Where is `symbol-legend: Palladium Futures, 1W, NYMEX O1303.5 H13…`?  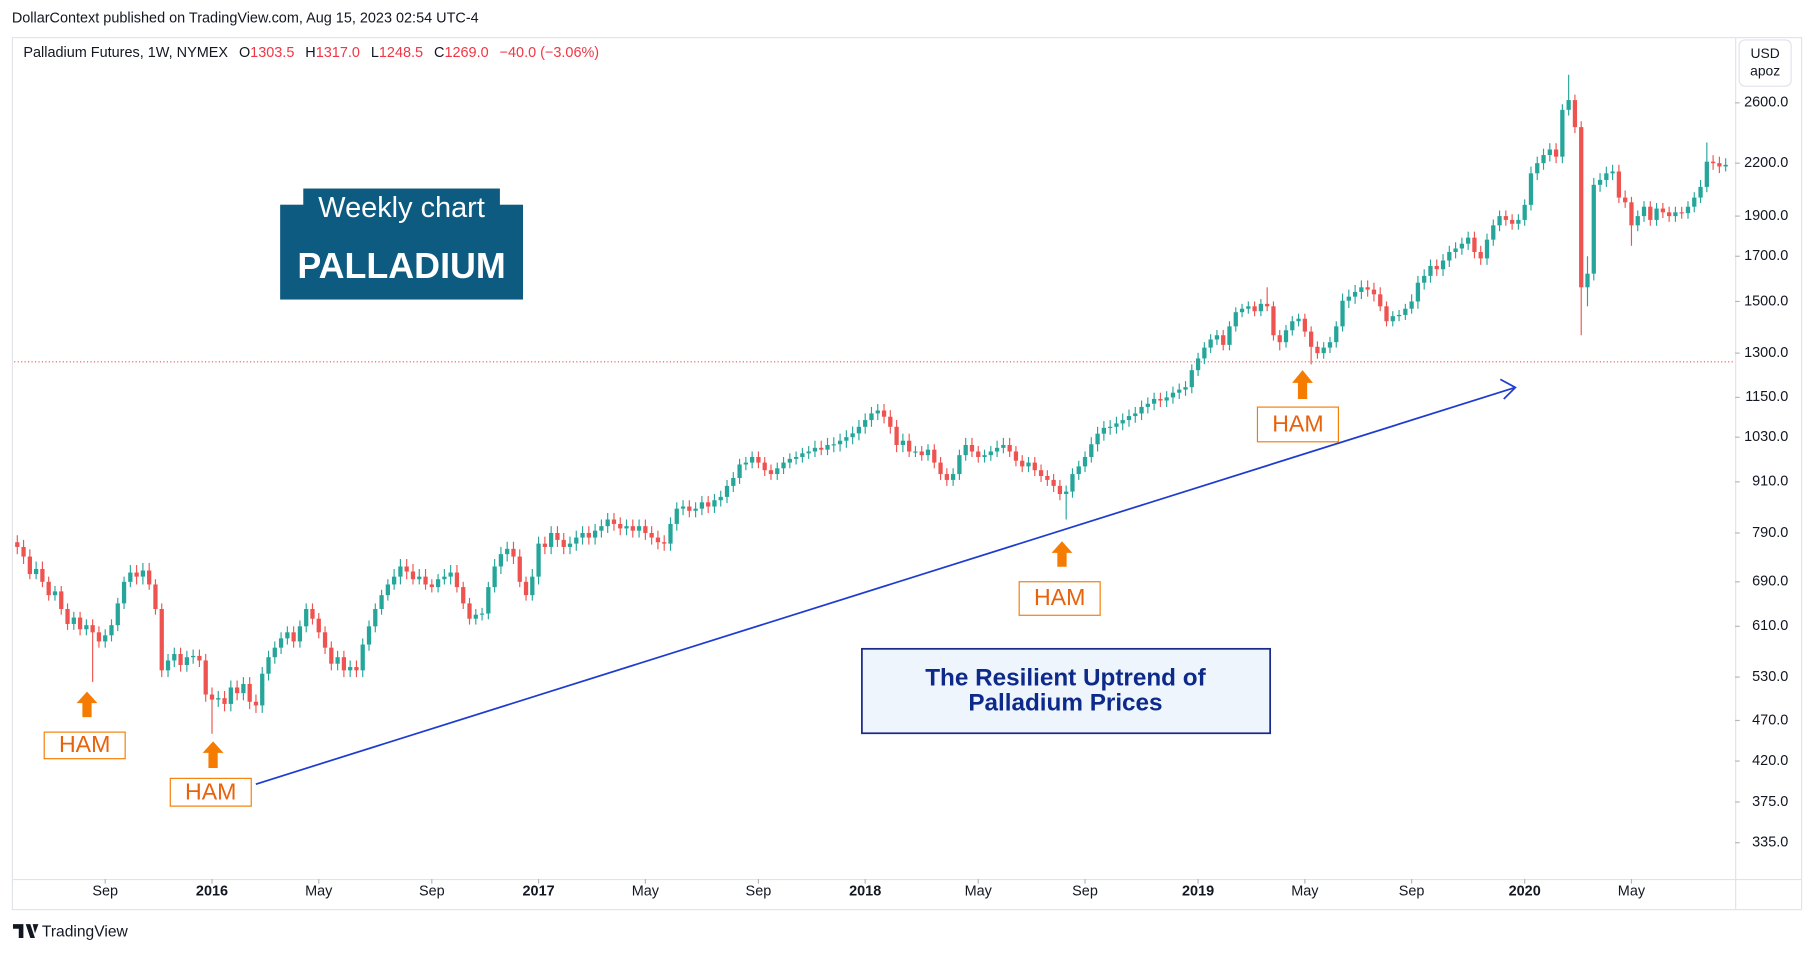
symbol-legend: Palladium Futures, 1W, NYMEX O1303.5 H13… is located at coordinates (311, 53).